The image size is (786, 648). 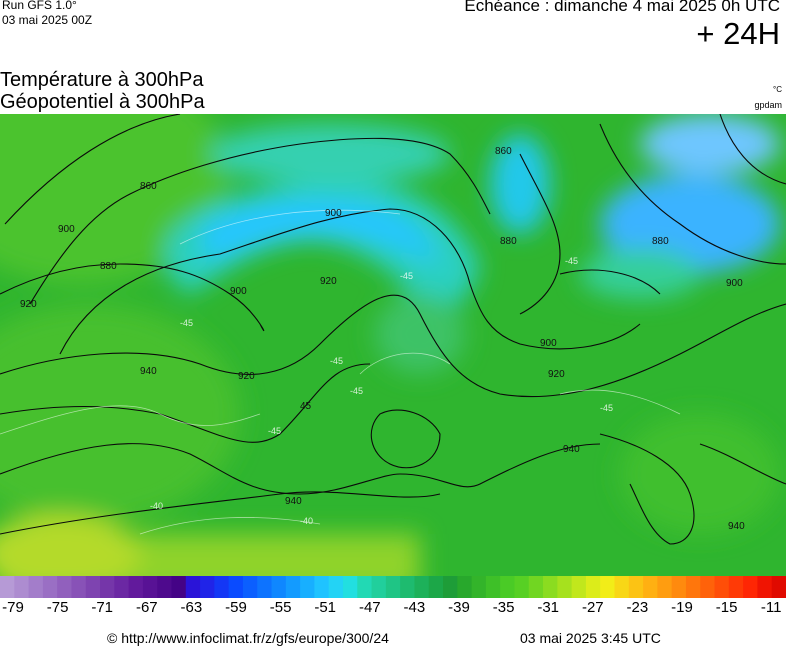 I want to click on scale-tick-label: -15, so click(x=726, y=607).